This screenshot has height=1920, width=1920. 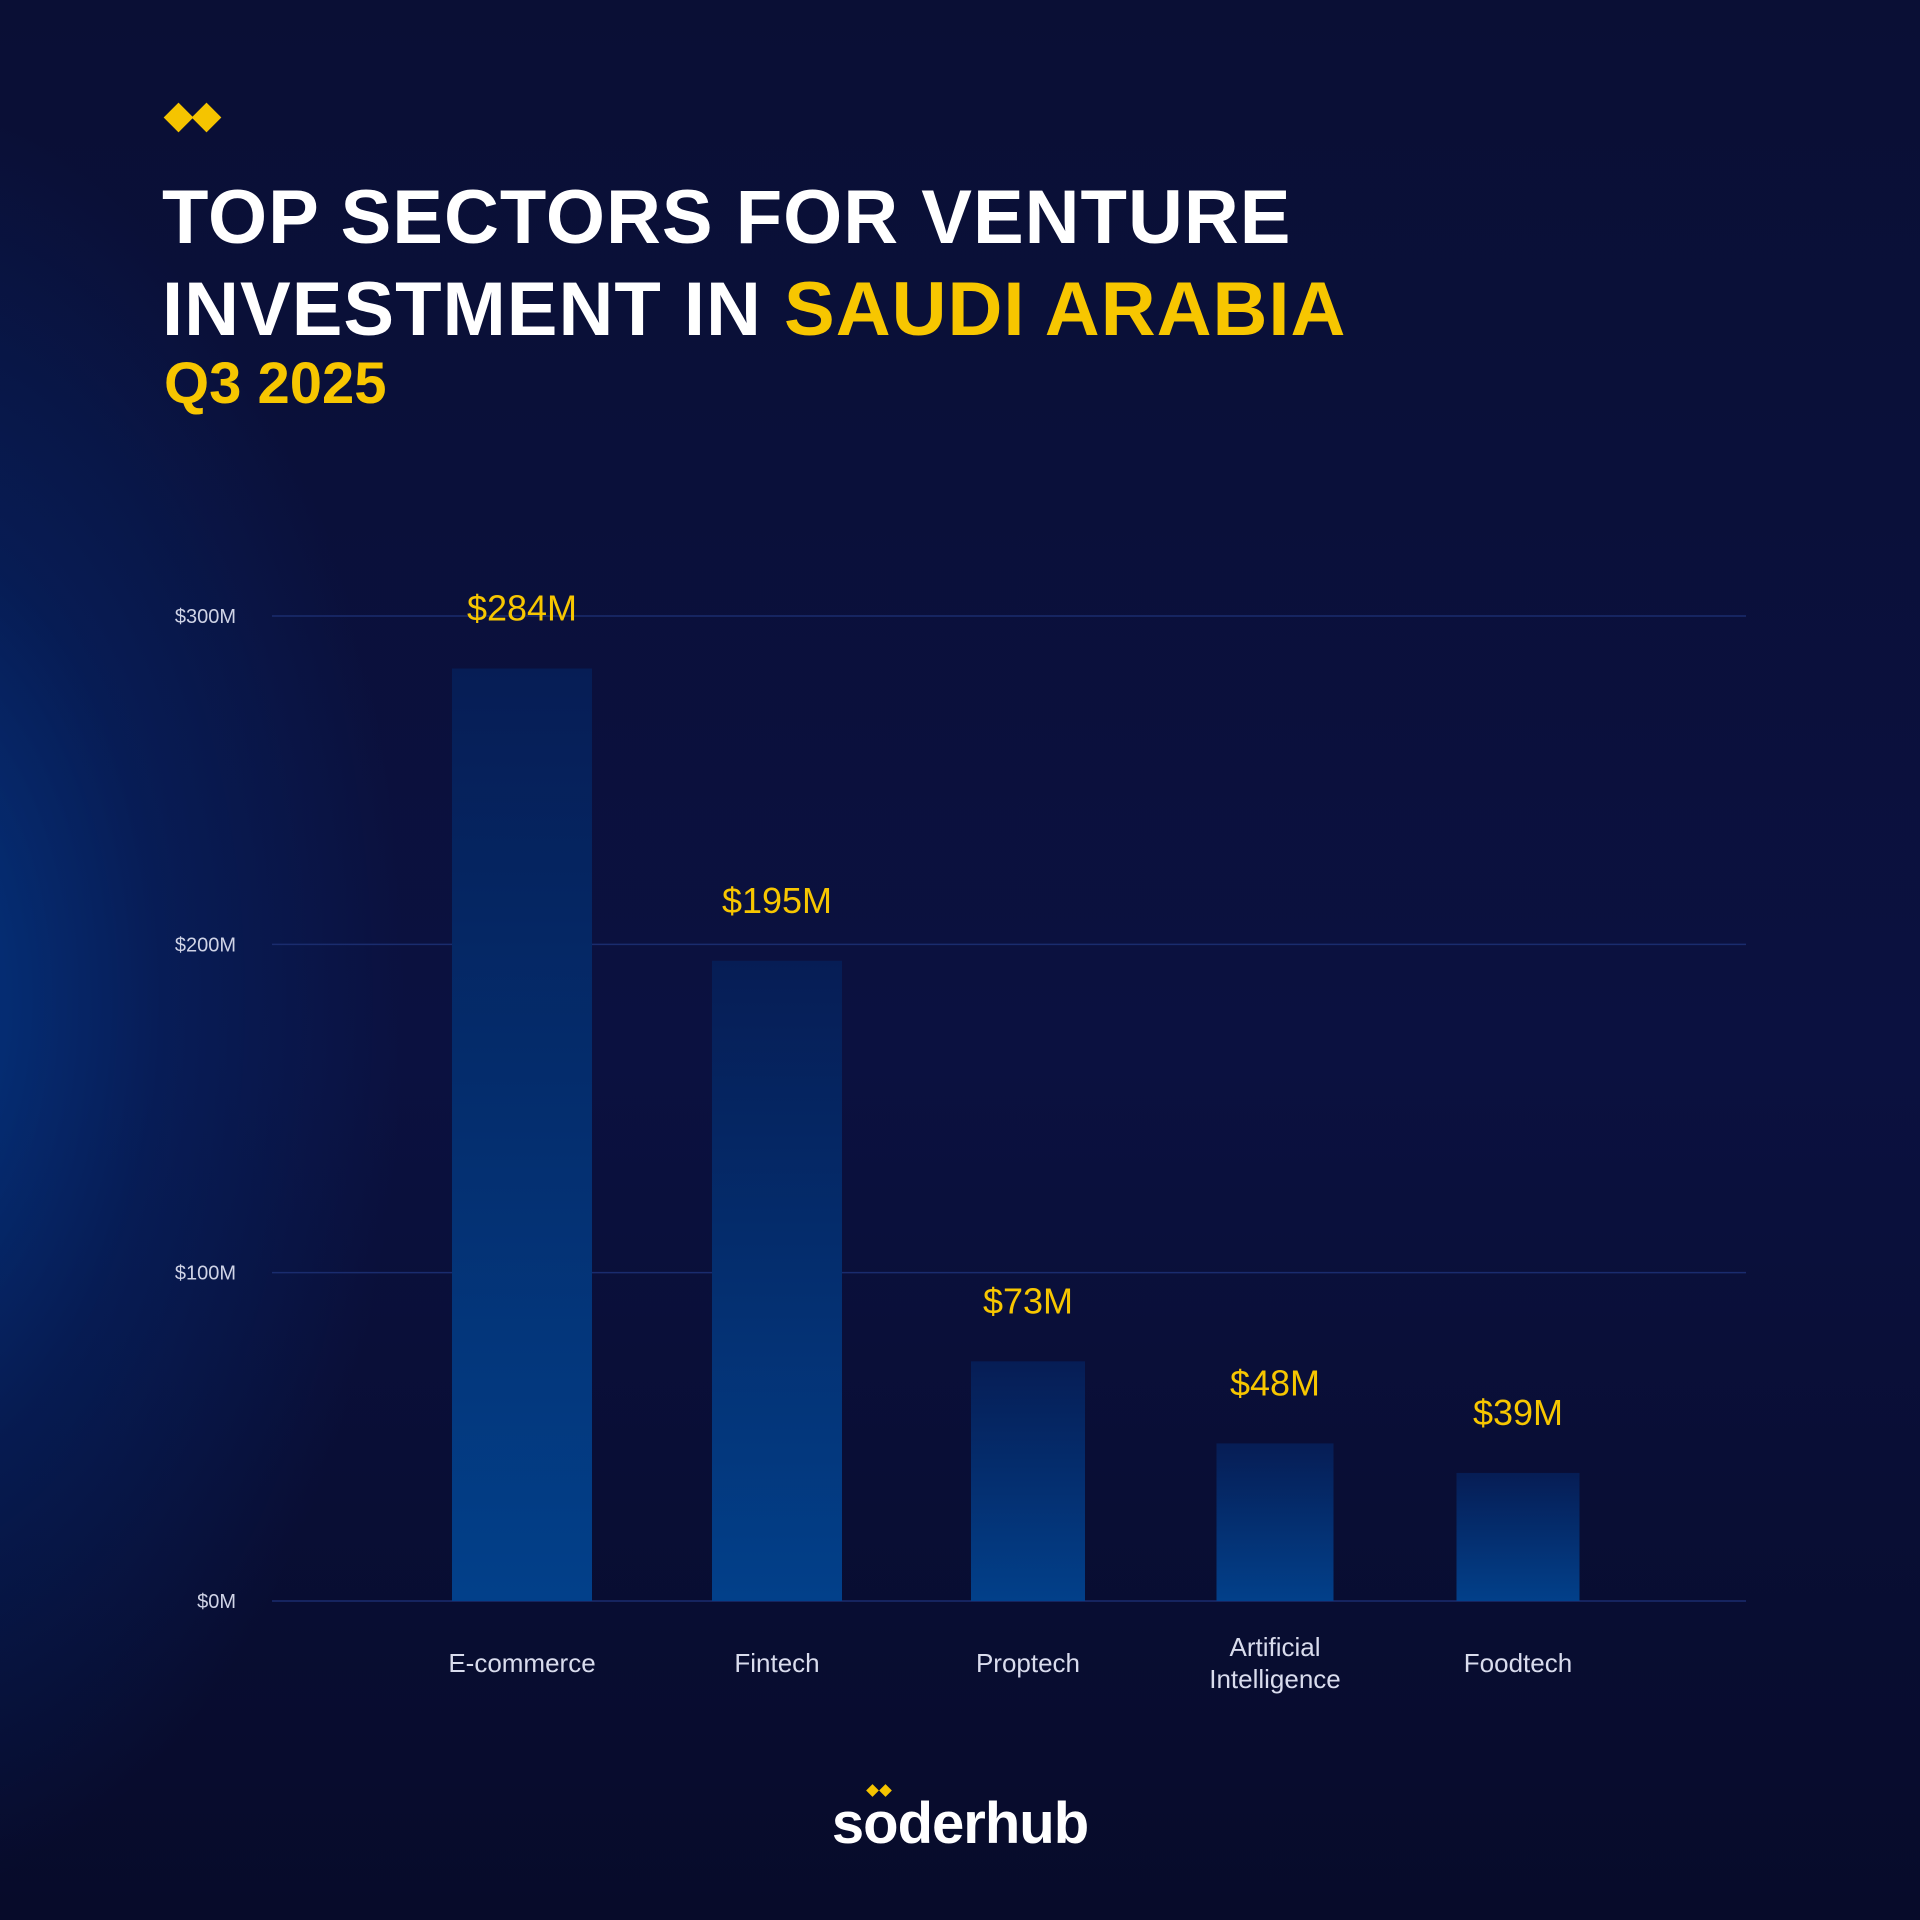 I want to click on x-category-label: Fintech, so click(x=776, y=1663).